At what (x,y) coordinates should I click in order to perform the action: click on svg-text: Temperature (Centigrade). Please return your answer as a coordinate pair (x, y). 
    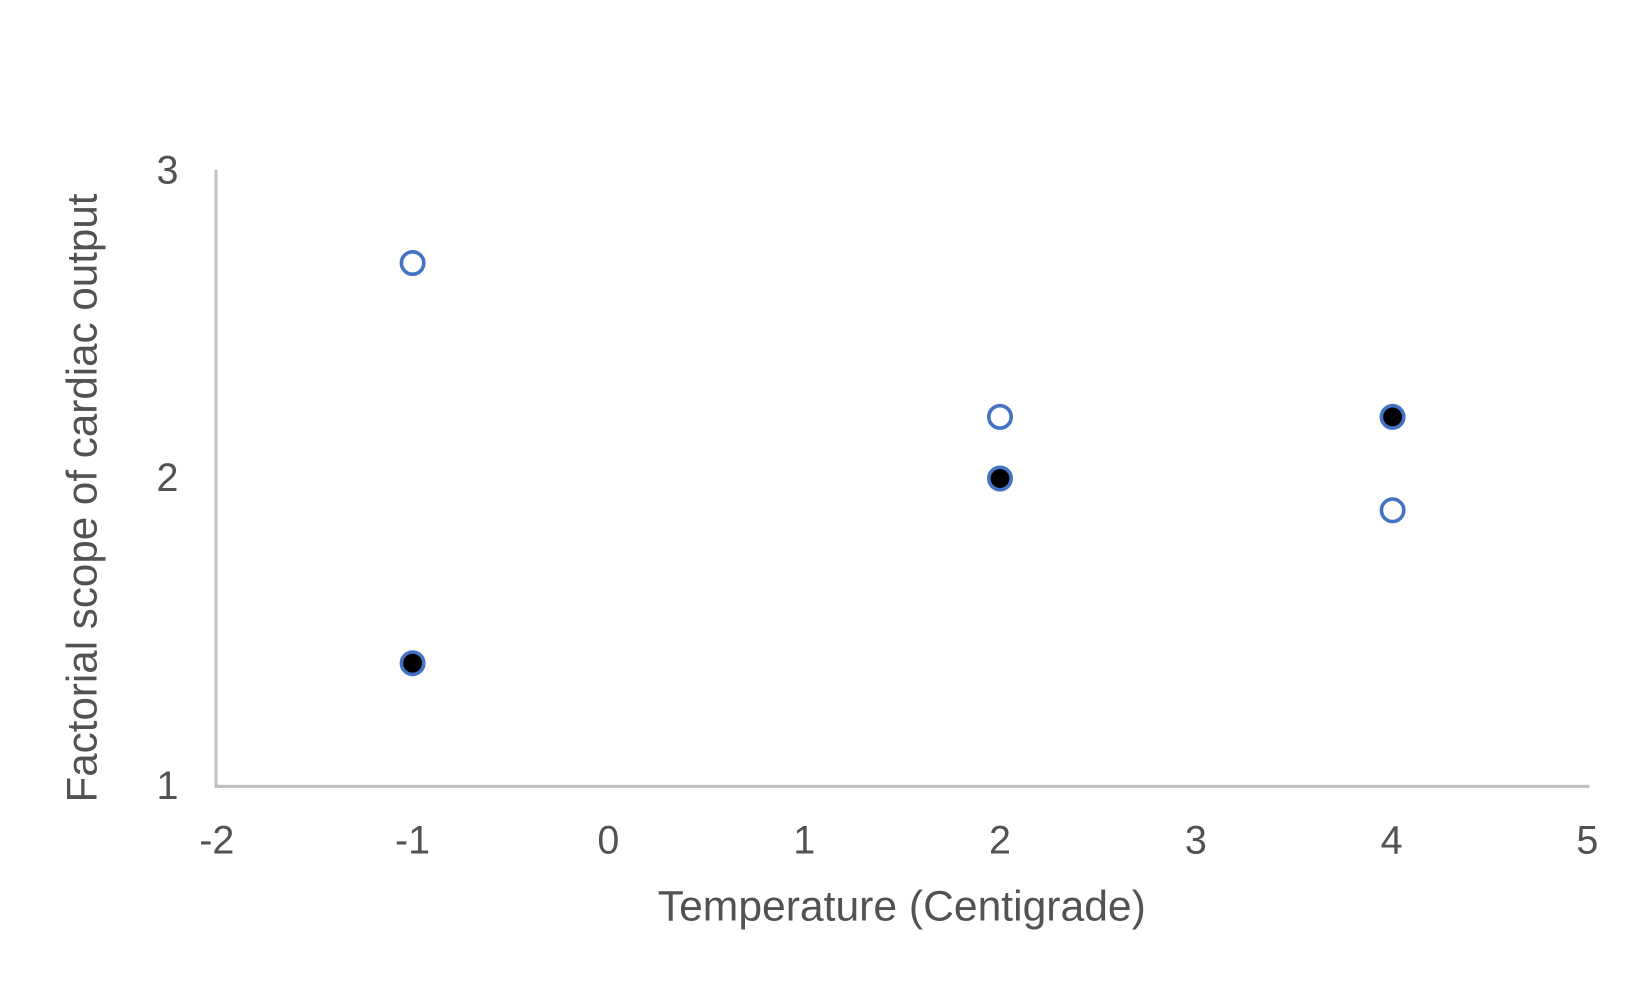
    Looking at the image, I should click on (902, 906).